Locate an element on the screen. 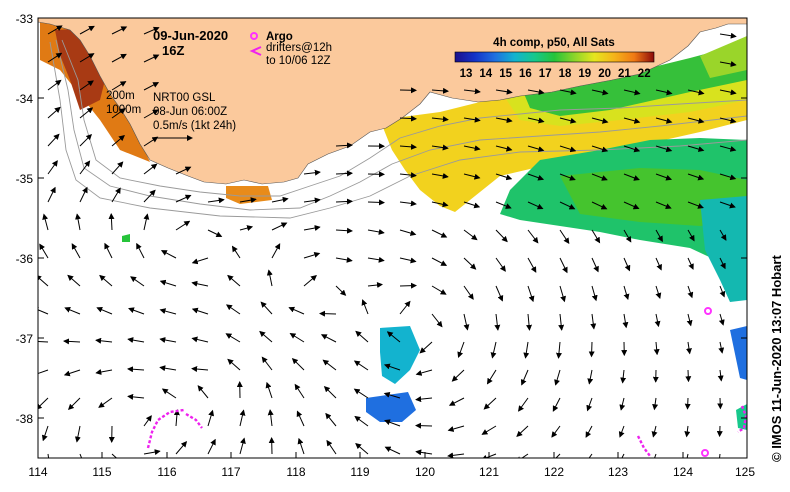 The image size is (790, 492). lon-label-119: 119 is located at coordinates (359, 472).